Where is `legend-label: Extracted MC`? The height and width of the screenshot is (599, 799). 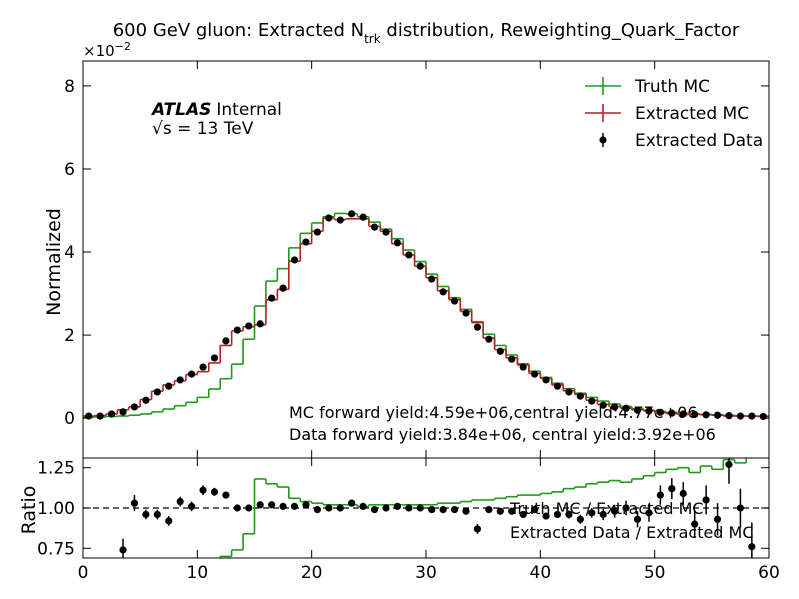
legend-label: Extracted MC is located at coordinates (692, 114).